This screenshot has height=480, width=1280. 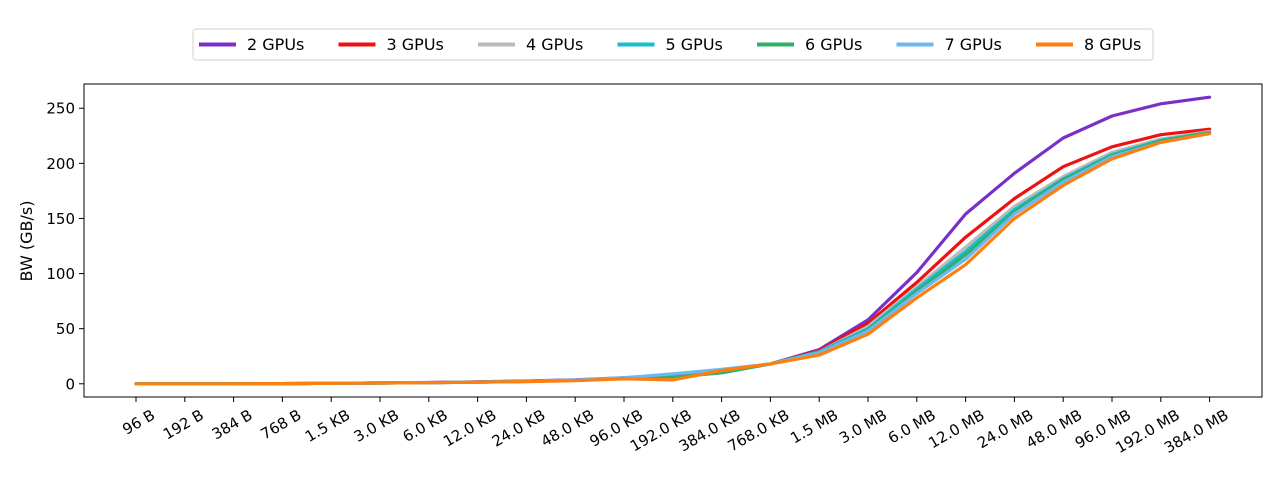 I want to click on legend-item: 5 GPUs, so click(x=670, y=44).